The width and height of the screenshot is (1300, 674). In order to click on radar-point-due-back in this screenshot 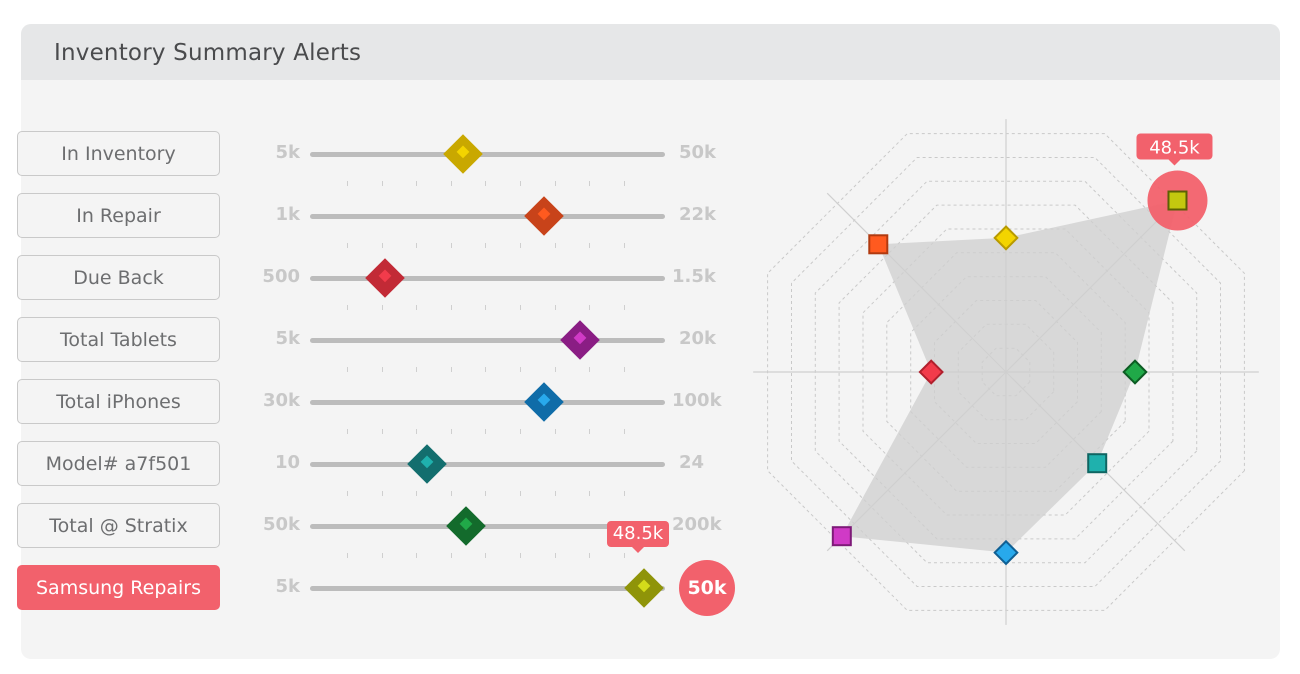, I will do `click(931, 372)`.